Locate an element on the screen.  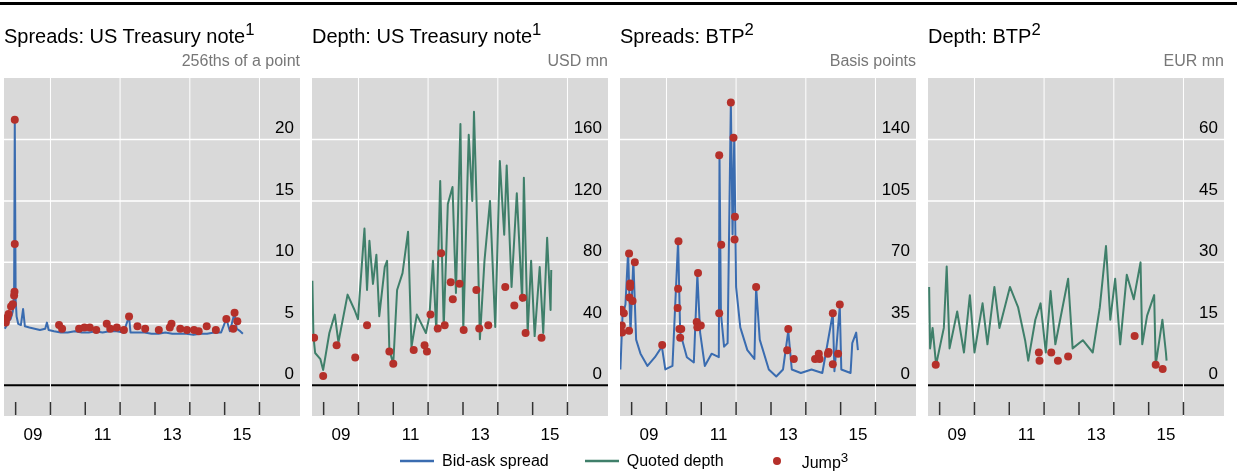
y-tick-label: 80 is located at coordinates (592, 251).